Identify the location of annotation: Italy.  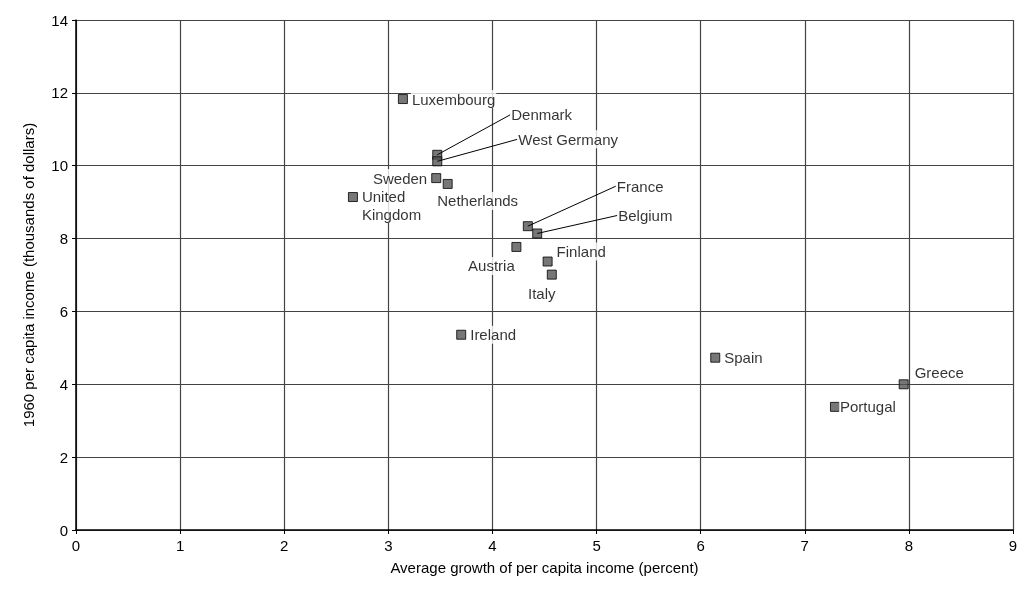
(542, 294).